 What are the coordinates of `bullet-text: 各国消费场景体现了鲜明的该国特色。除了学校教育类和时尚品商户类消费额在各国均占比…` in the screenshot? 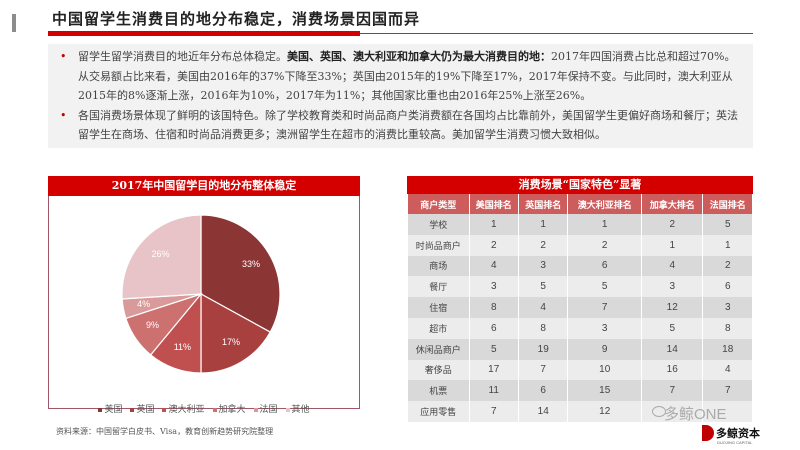 It's located at (408, 125).